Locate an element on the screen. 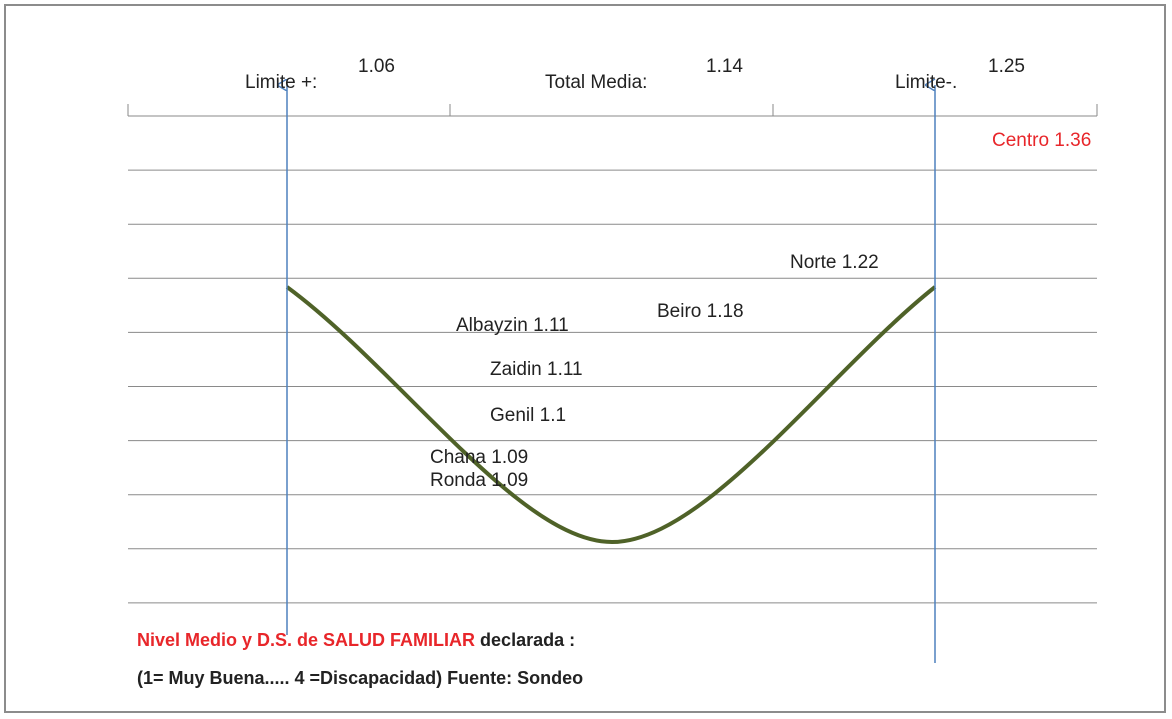  region-label: Ronda 1.09 is located at coordinates (479, 480).